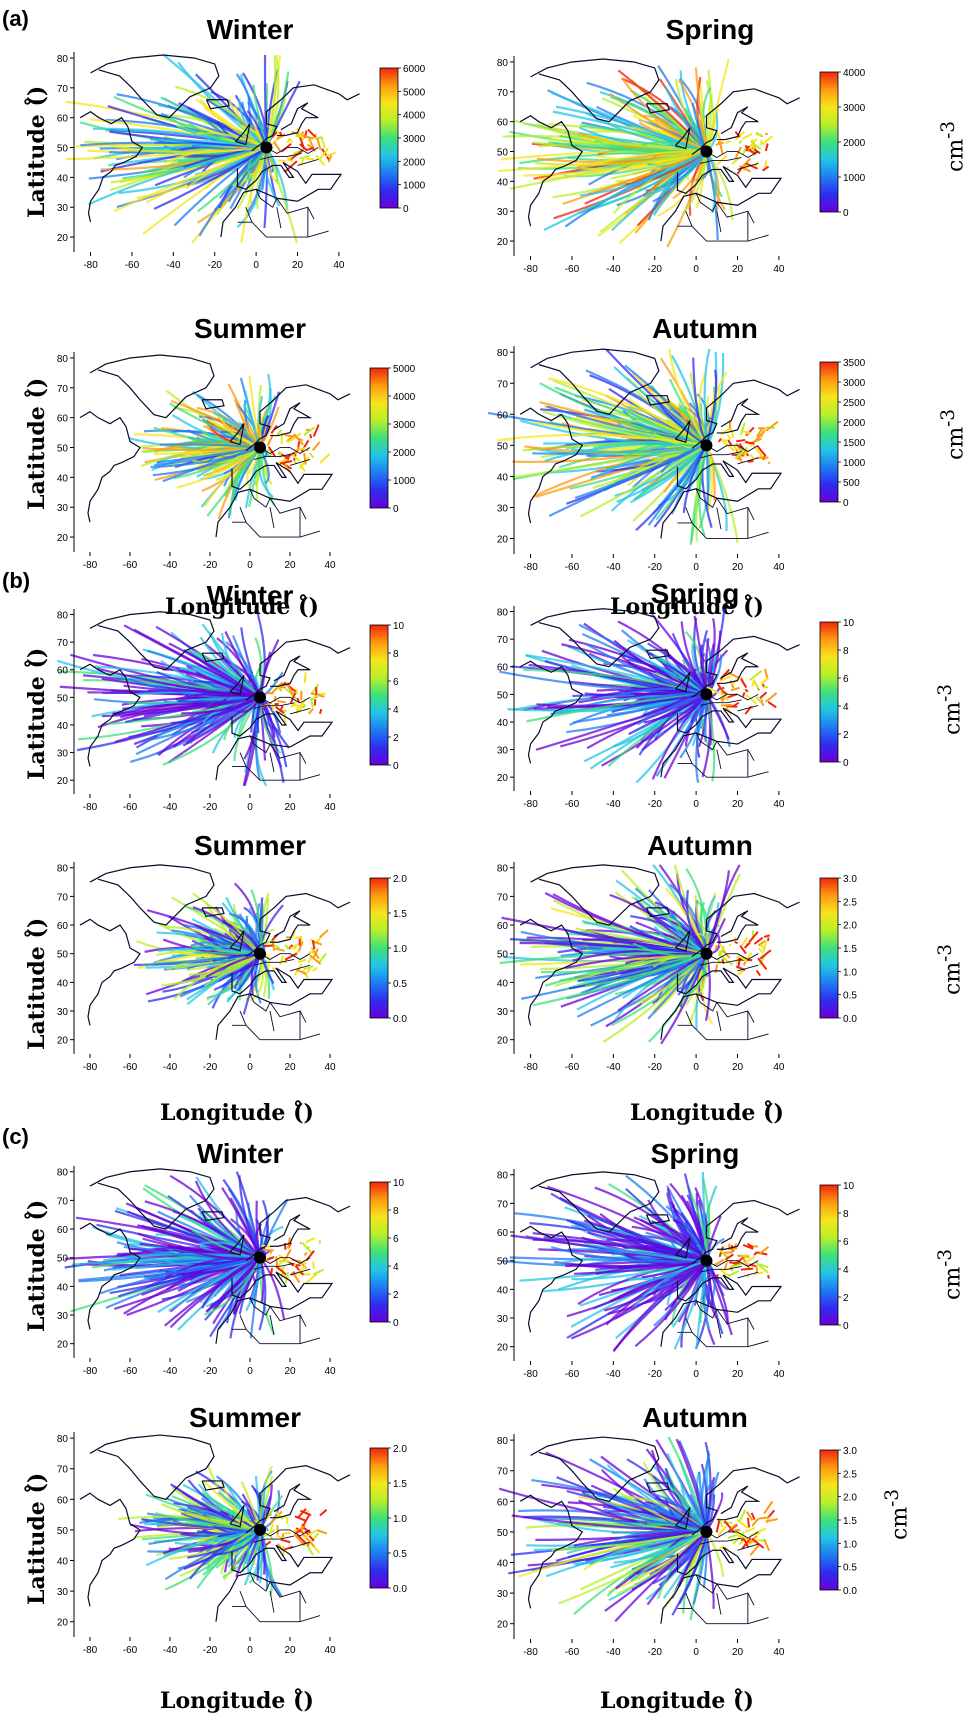 The image size is (968, 1718). Describe the element at coordinates (399, 626) in the screenshot. I see `colorbar-tick-label: 10` at that location.